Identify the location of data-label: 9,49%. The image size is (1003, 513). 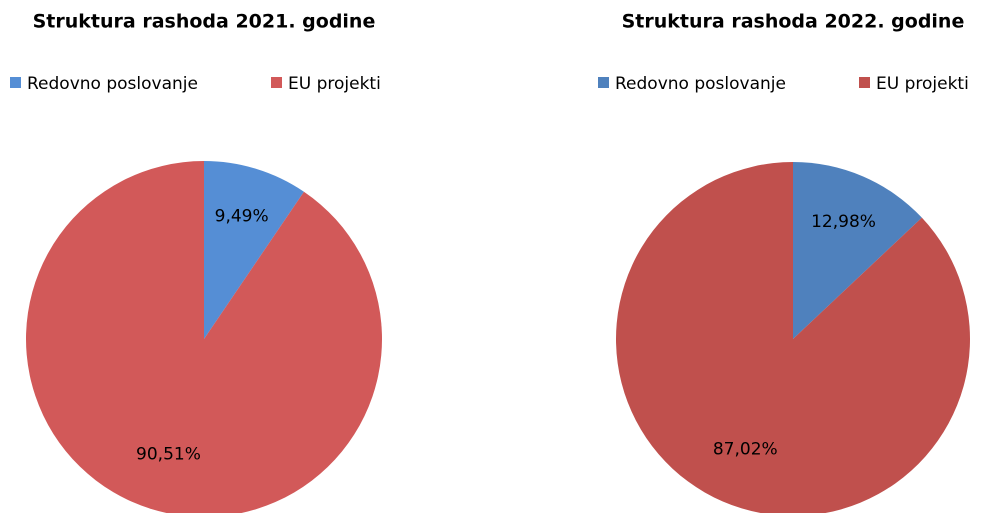
(242, 216).